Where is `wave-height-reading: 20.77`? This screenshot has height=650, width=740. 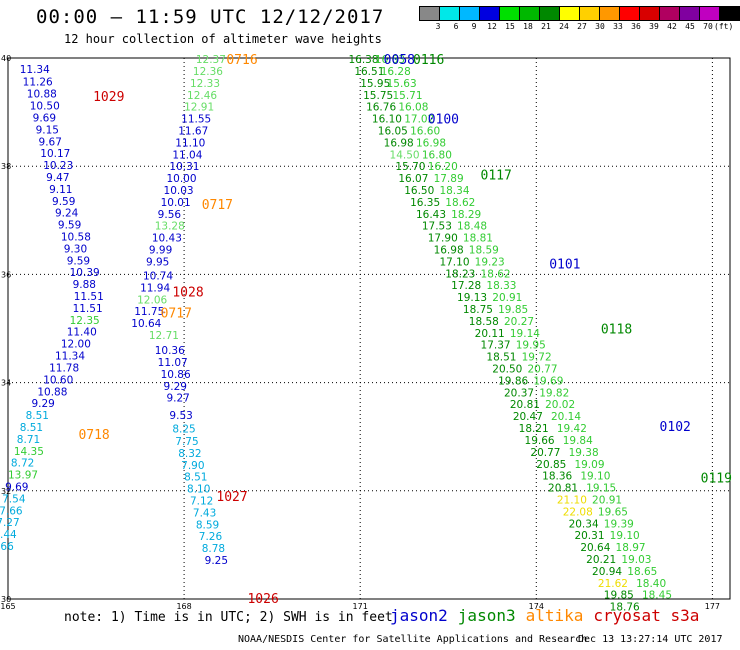
wave-height-reading: 20.77 is located at coordinates (542, 370).